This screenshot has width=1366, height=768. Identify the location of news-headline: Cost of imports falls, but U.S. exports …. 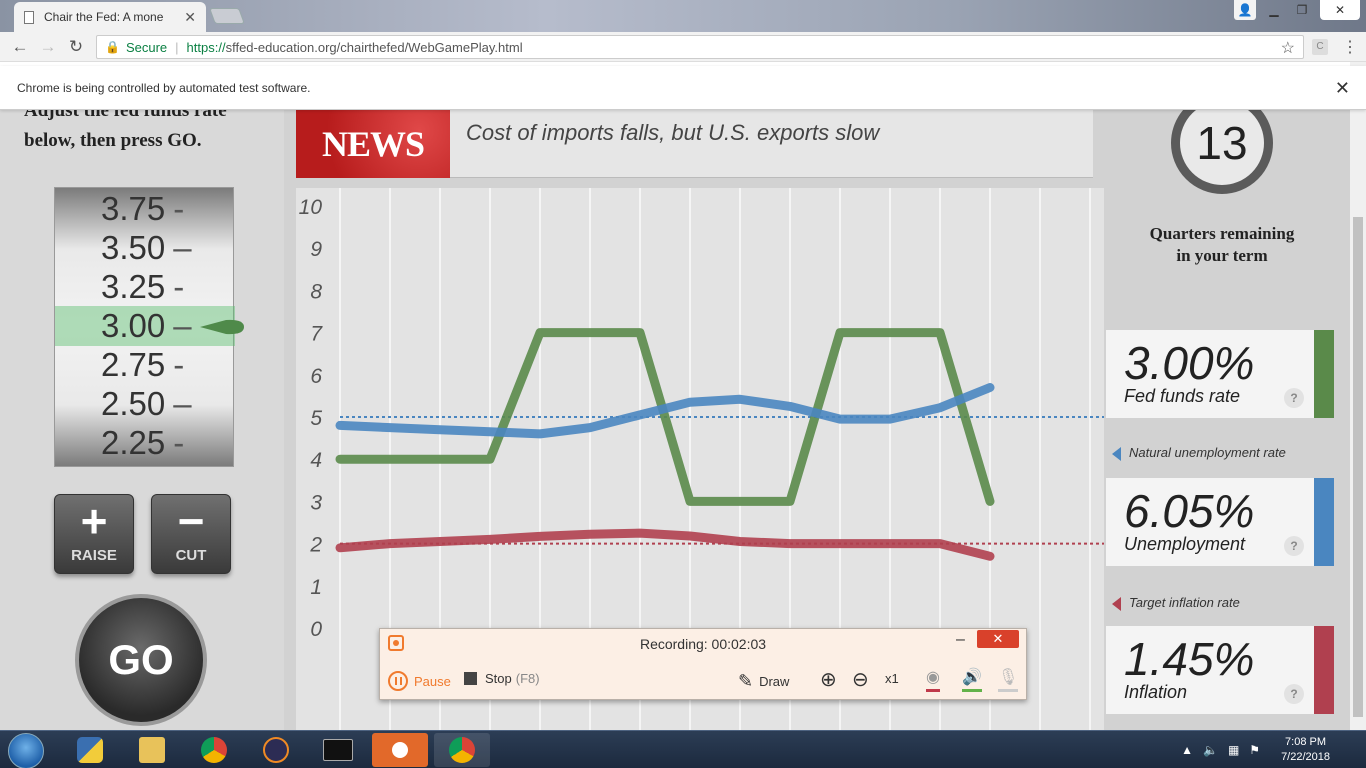
(673, 132).